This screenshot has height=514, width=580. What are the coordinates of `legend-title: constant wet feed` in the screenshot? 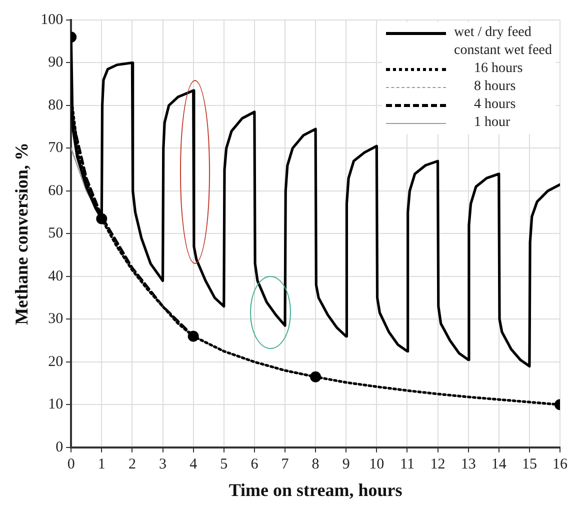 It's located at (502, 51).